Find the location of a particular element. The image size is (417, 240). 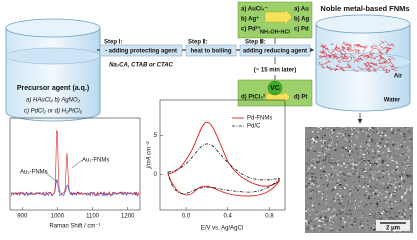

scale-box is located at coordinates (393, 225).